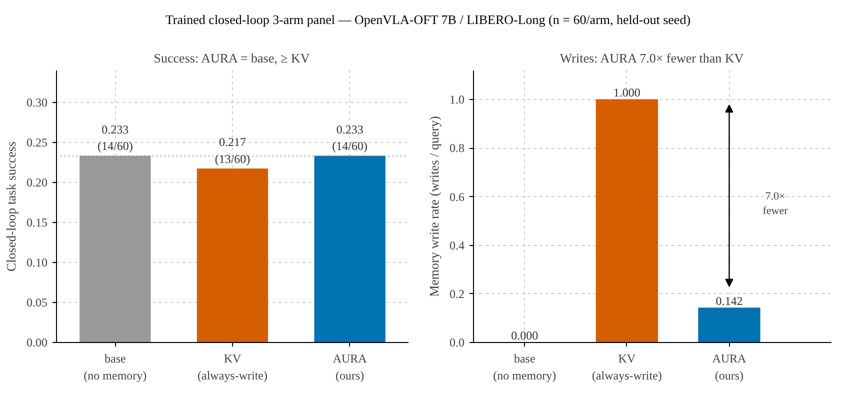  Describe the element at coordinates (457, 197) in the screenshot. I see `y-tick-label: 0.6` at that location.